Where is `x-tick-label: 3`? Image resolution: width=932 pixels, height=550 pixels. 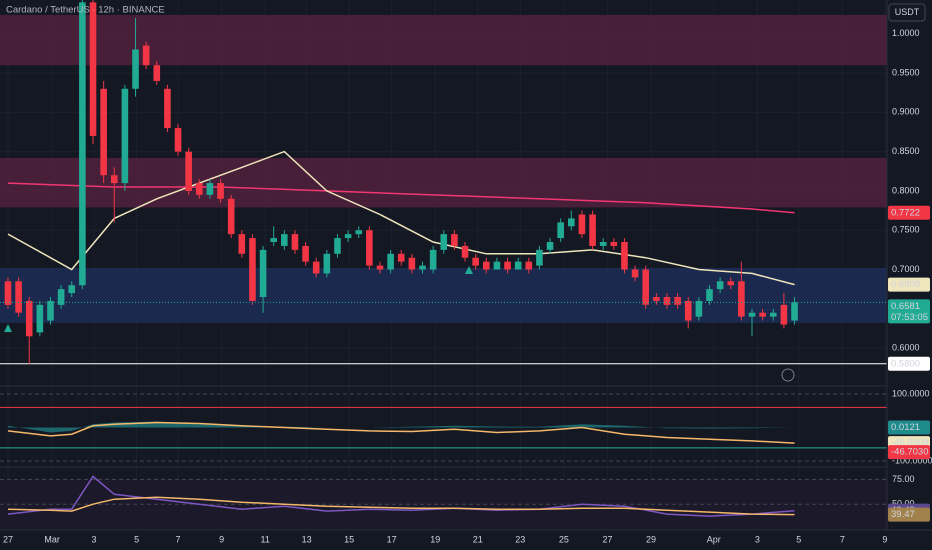 x-tick-label: 3 is located at coordinates (757, 539).